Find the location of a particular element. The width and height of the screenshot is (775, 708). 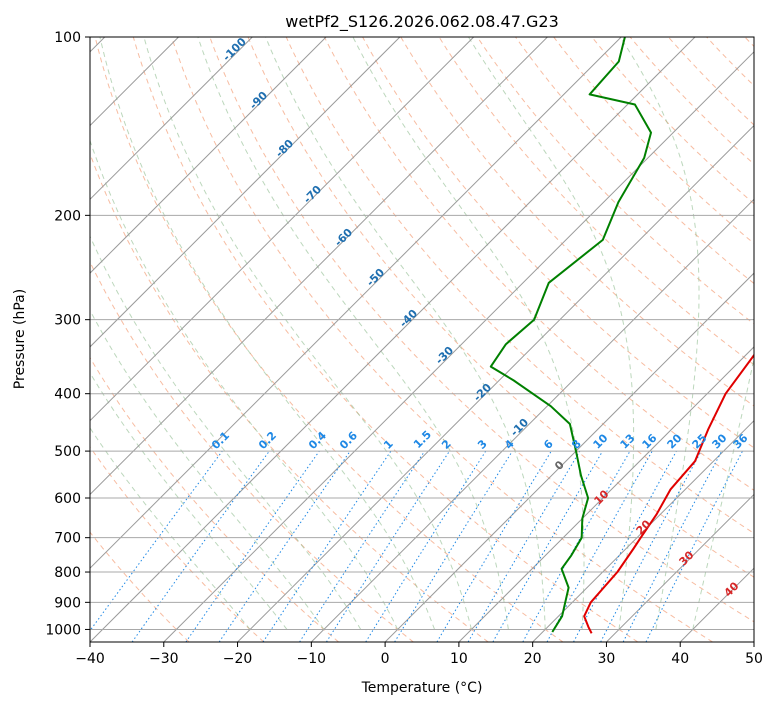

x-tick-label: 30 is located at coordinates (607, 659).